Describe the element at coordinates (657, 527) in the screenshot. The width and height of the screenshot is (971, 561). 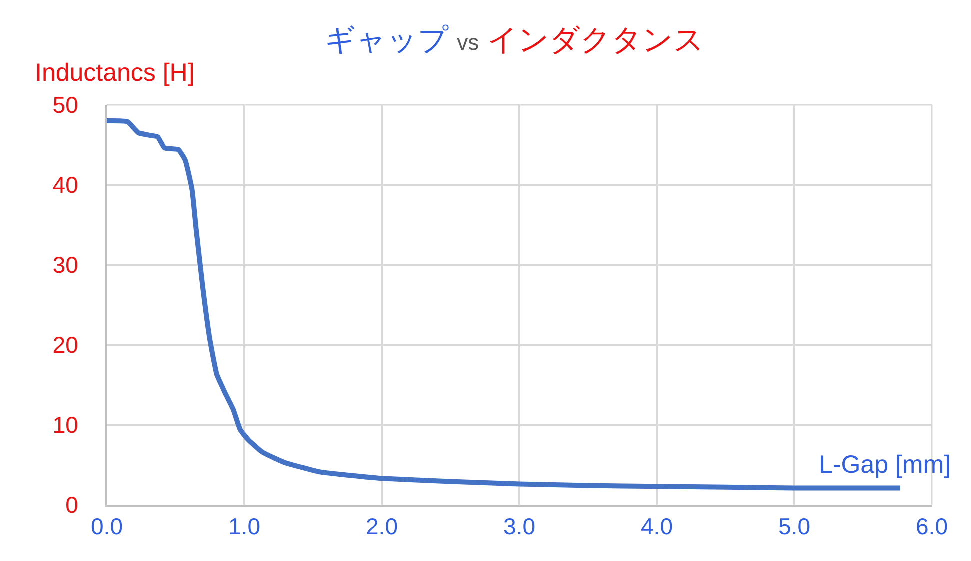
I see `x-tick-label: 4.0` at that location.